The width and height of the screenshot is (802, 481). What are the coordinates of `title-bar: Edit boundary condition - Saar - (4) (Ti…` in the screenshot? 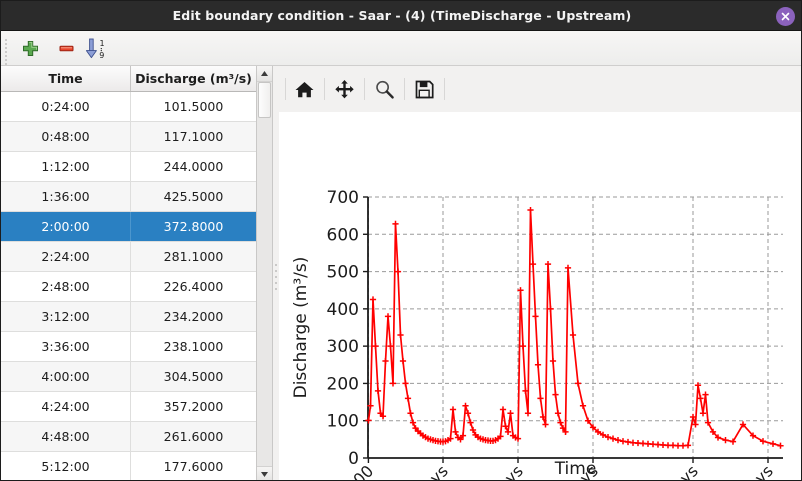 It's located at (401, 16).